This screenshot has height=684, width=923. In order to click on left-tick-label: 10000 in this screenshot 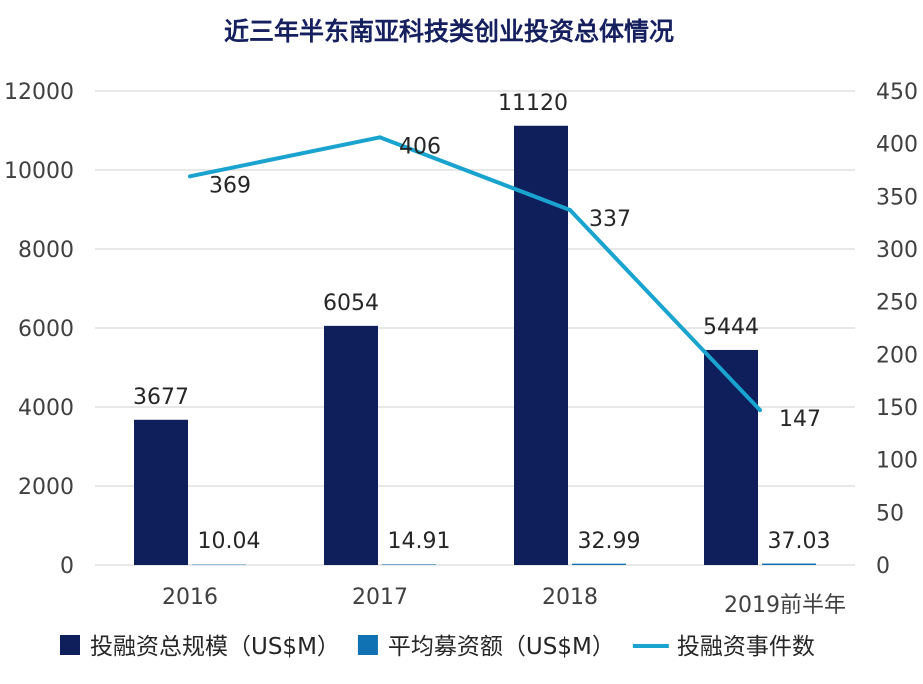, I will do `click(39, 171)`.